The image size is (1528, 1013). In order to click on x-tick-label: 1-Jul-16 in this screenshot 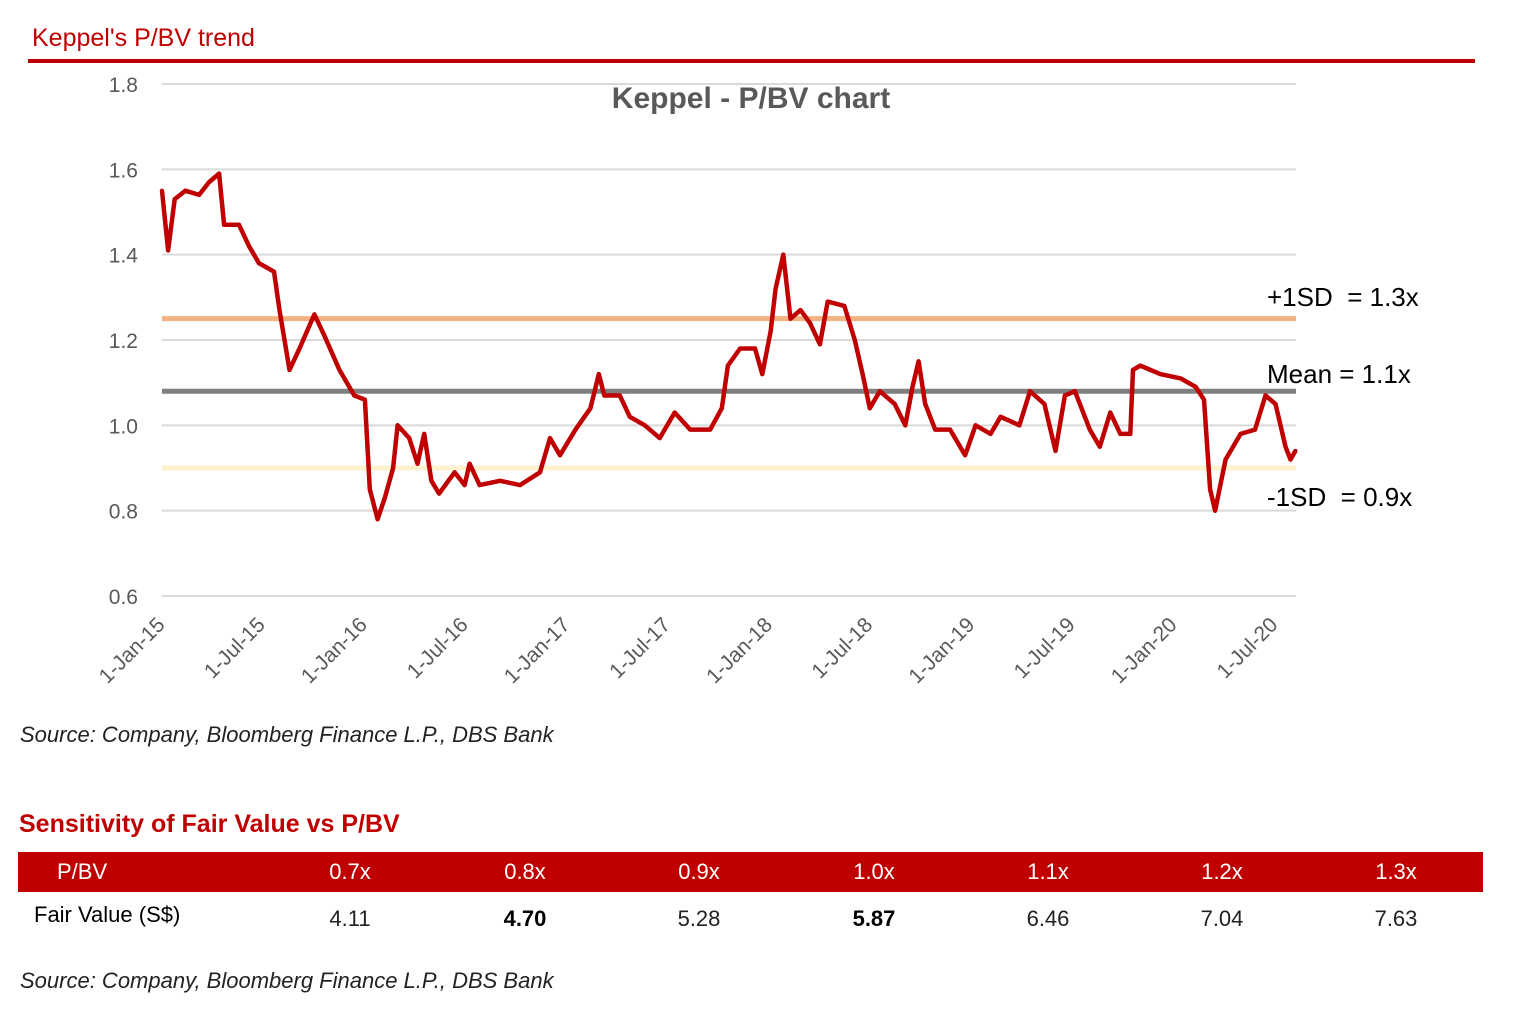, I will do `click(438, 648)`.